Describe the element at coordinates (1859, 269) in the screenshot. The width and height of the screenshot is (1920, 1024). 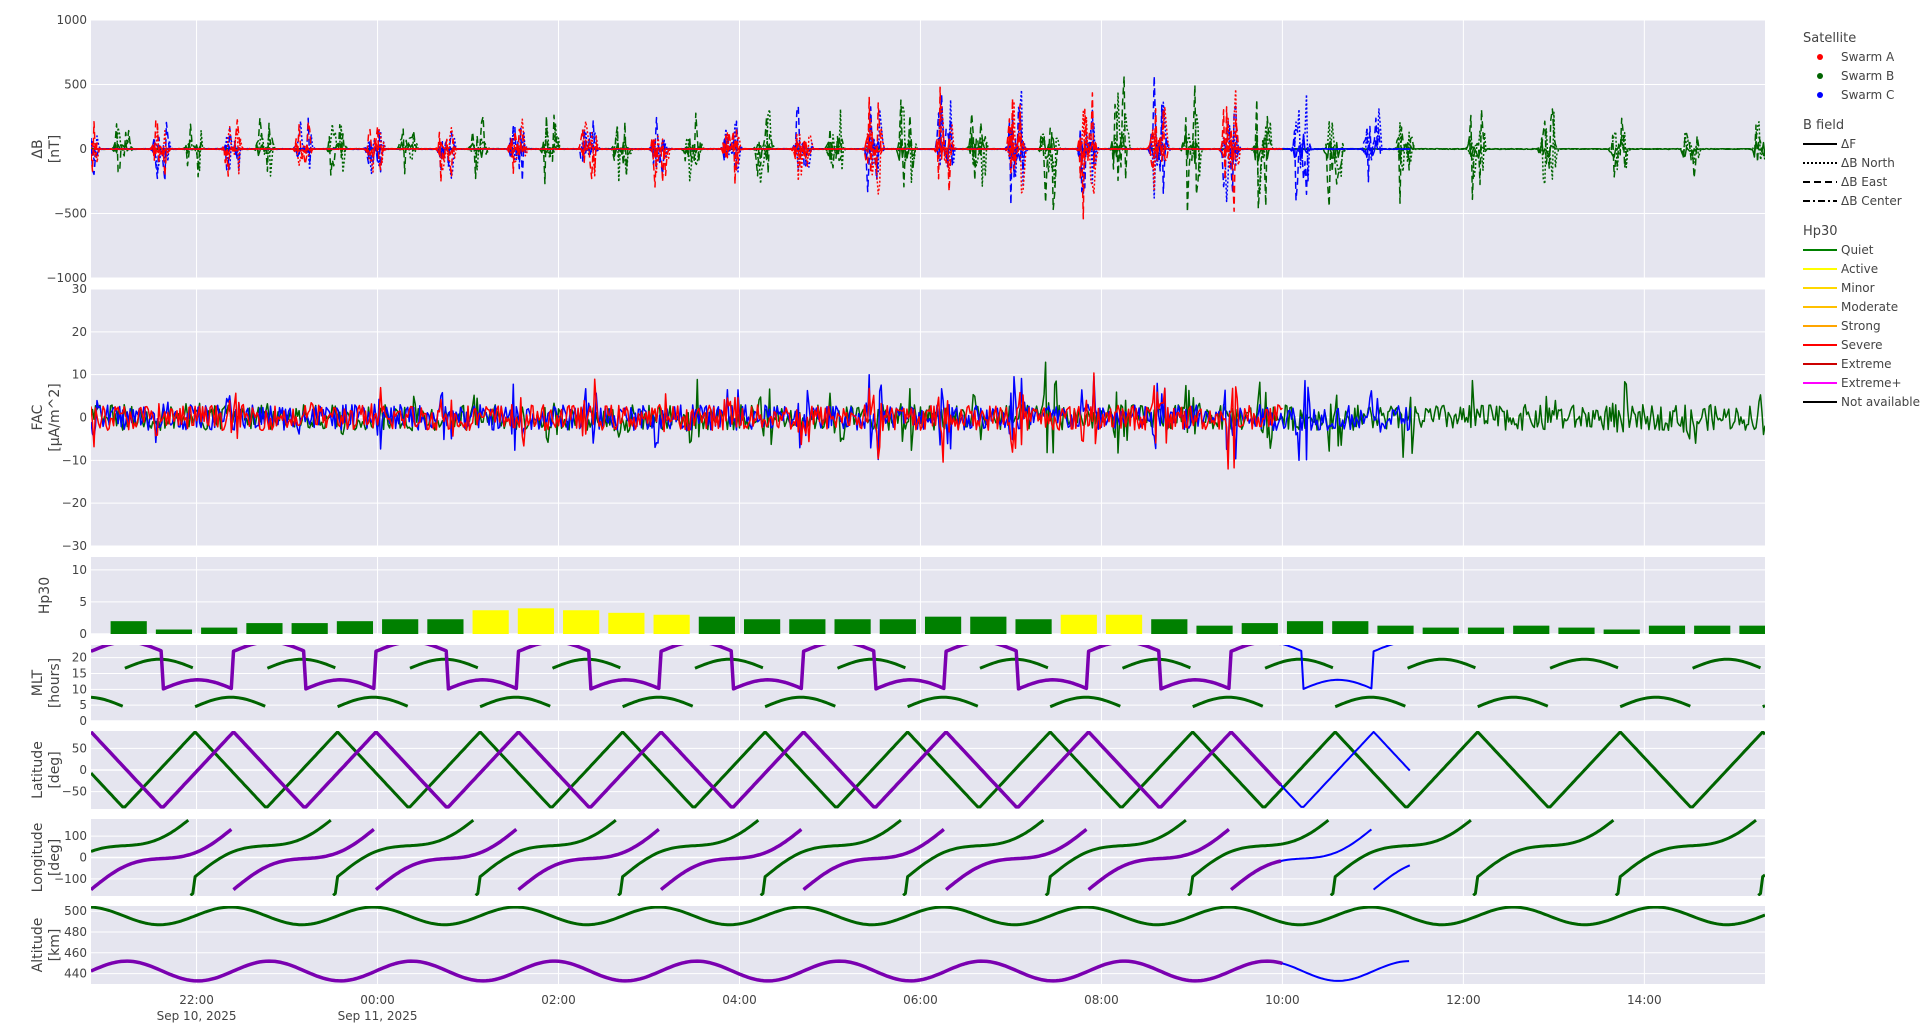
I see `legend-item-label: Active` at that location.